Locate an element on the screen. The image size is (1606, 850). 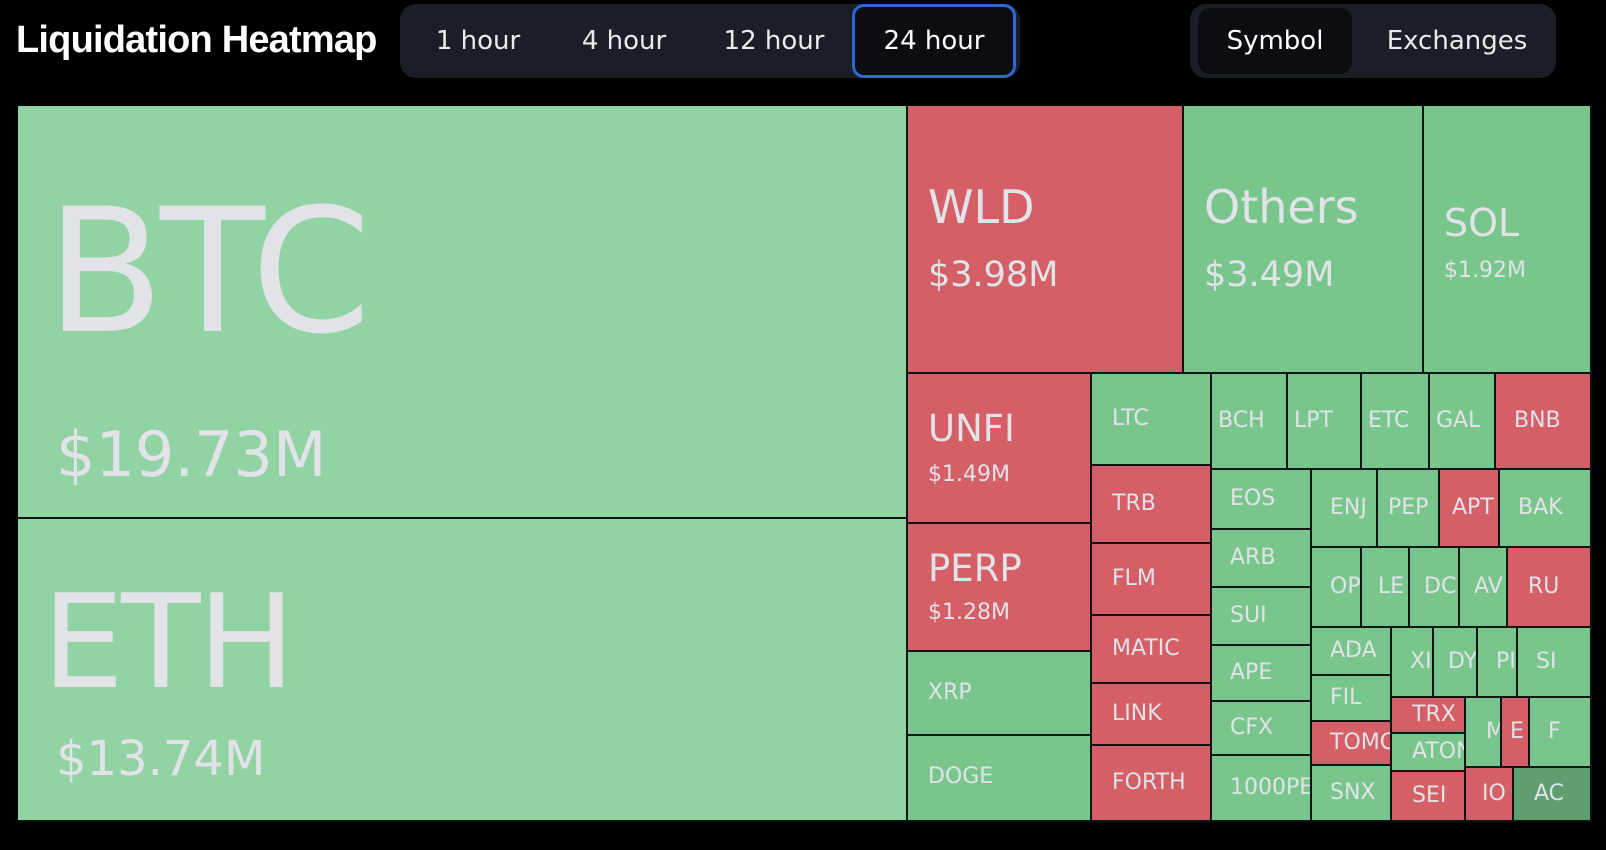
timeframe-24h-button: 24 hour is located at coordinates (934, 41).